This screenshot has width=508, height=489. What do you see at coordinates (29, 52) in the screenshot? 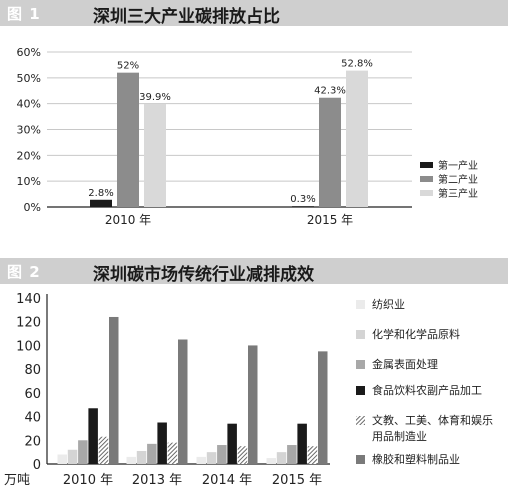
I see `y-tick-label: 60%` at bounding box center [29, 52].